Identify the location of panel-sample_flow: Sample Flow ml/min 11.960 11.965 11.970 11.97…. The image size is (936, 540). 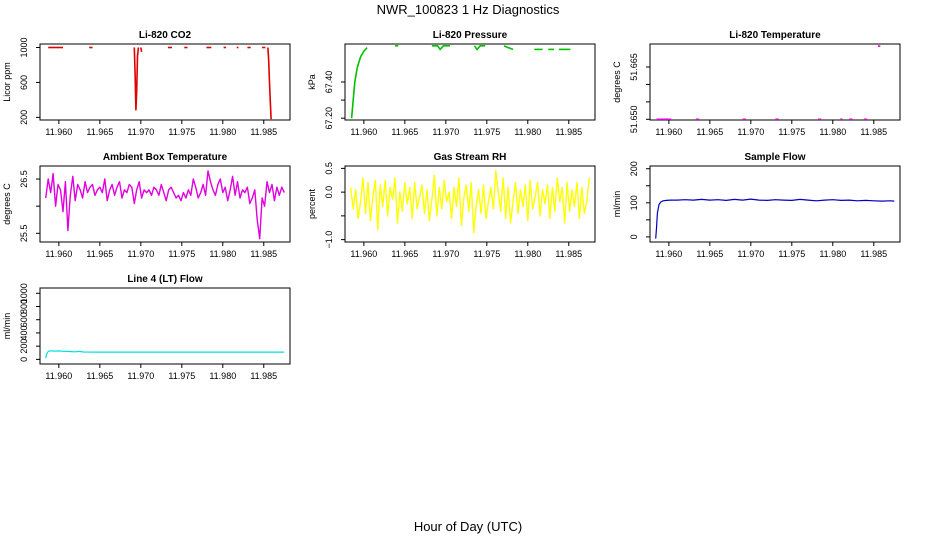
(756, 205).